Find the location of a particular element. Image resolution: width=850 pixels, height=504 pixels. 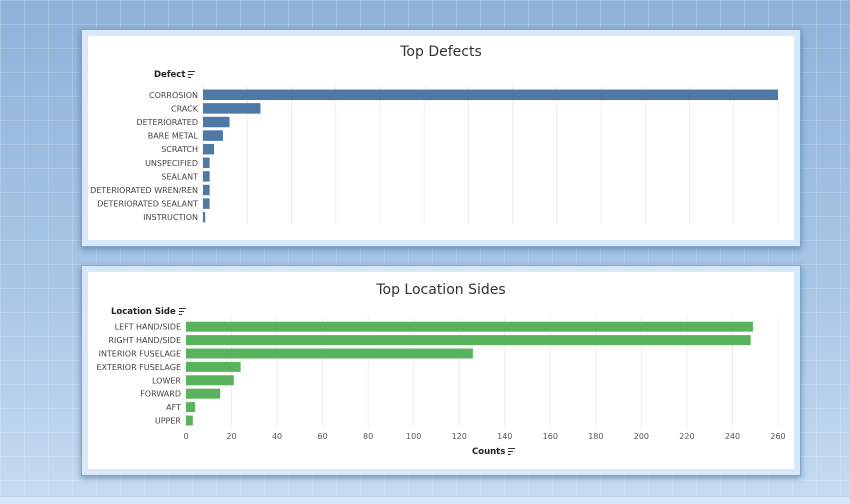

category-label: INSTRUCTION is located at coordinates (170, 217).